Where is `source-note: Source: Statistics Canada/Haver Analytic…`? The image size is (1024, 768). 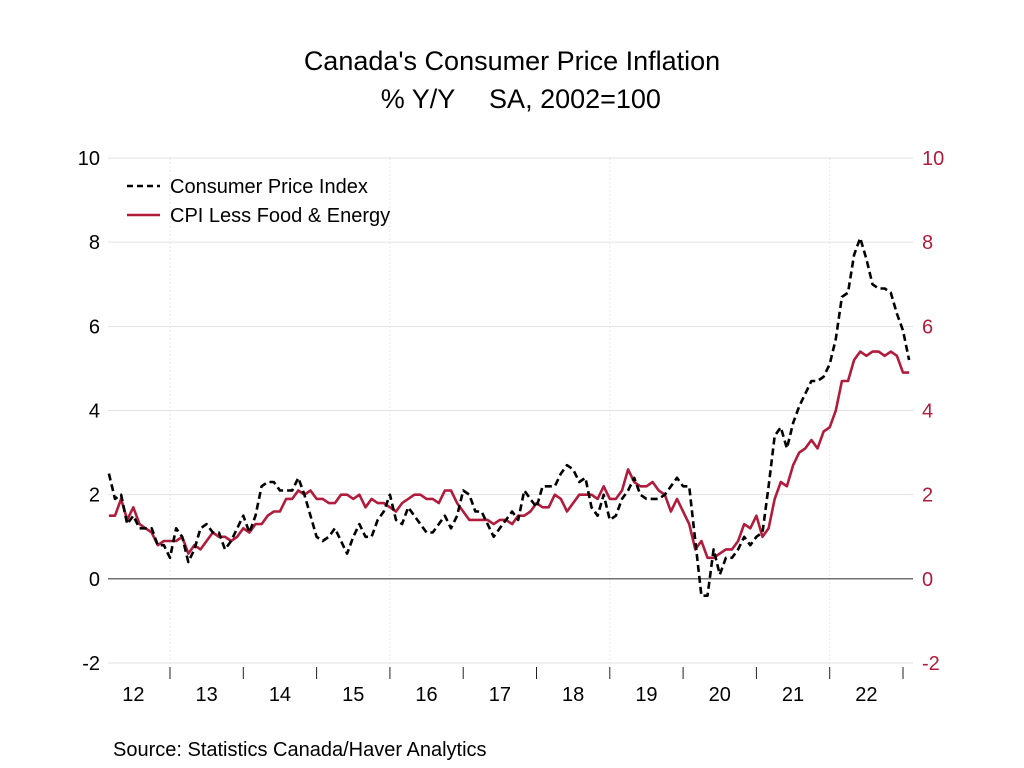
source-note: Source: Statistics Canada/Haver Analytic… is located at coordinates (300, 750).